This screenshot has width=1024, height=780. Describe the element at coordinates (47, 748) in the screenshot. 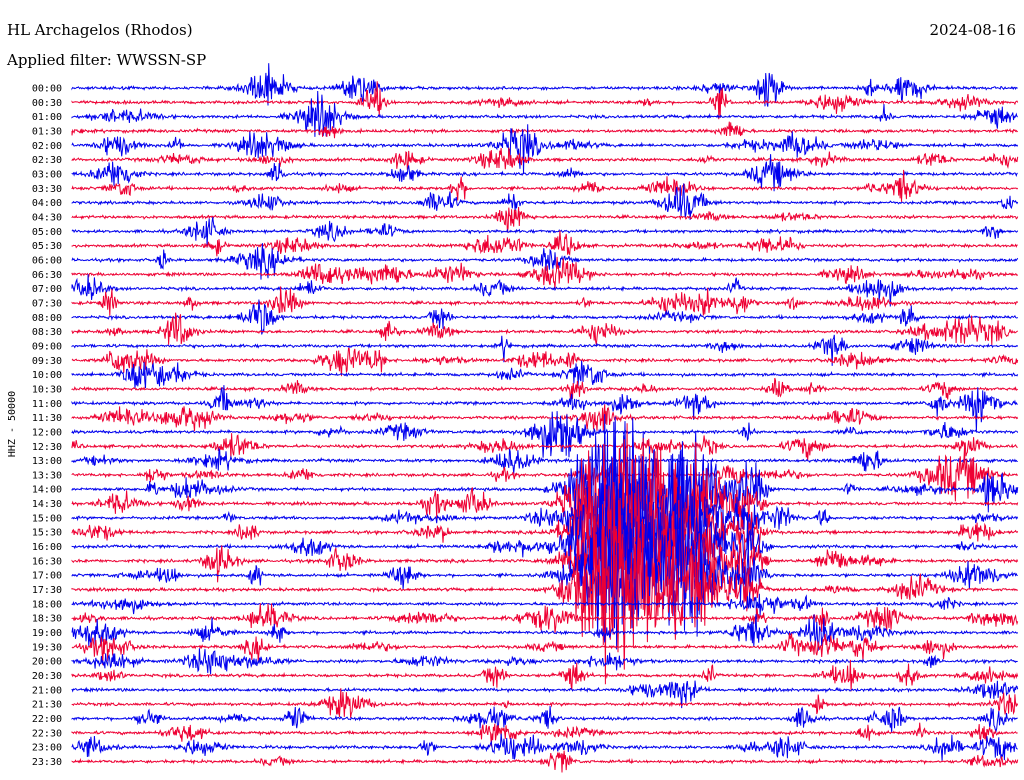

I see `row-label: 23:00` at that location.